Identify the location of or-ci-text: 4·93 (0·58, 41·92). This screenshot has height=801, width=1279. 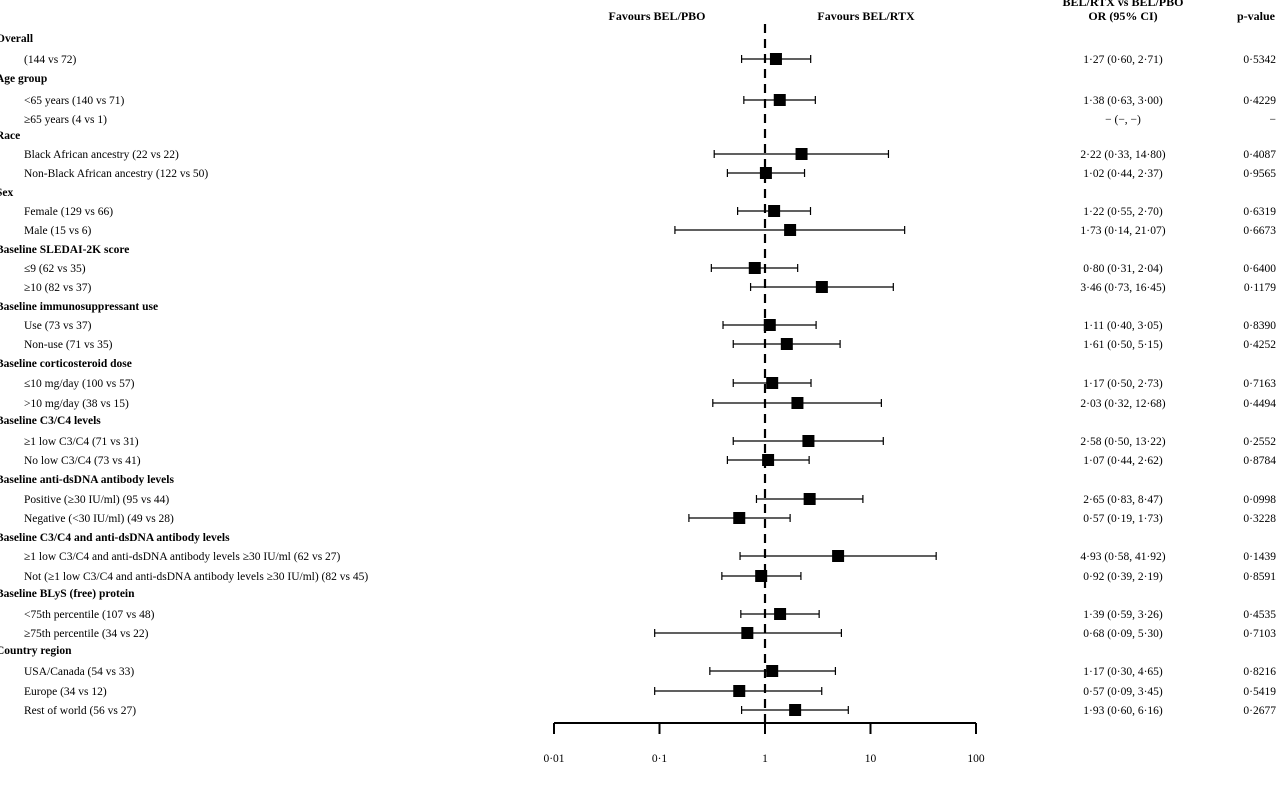
(1122, 557).